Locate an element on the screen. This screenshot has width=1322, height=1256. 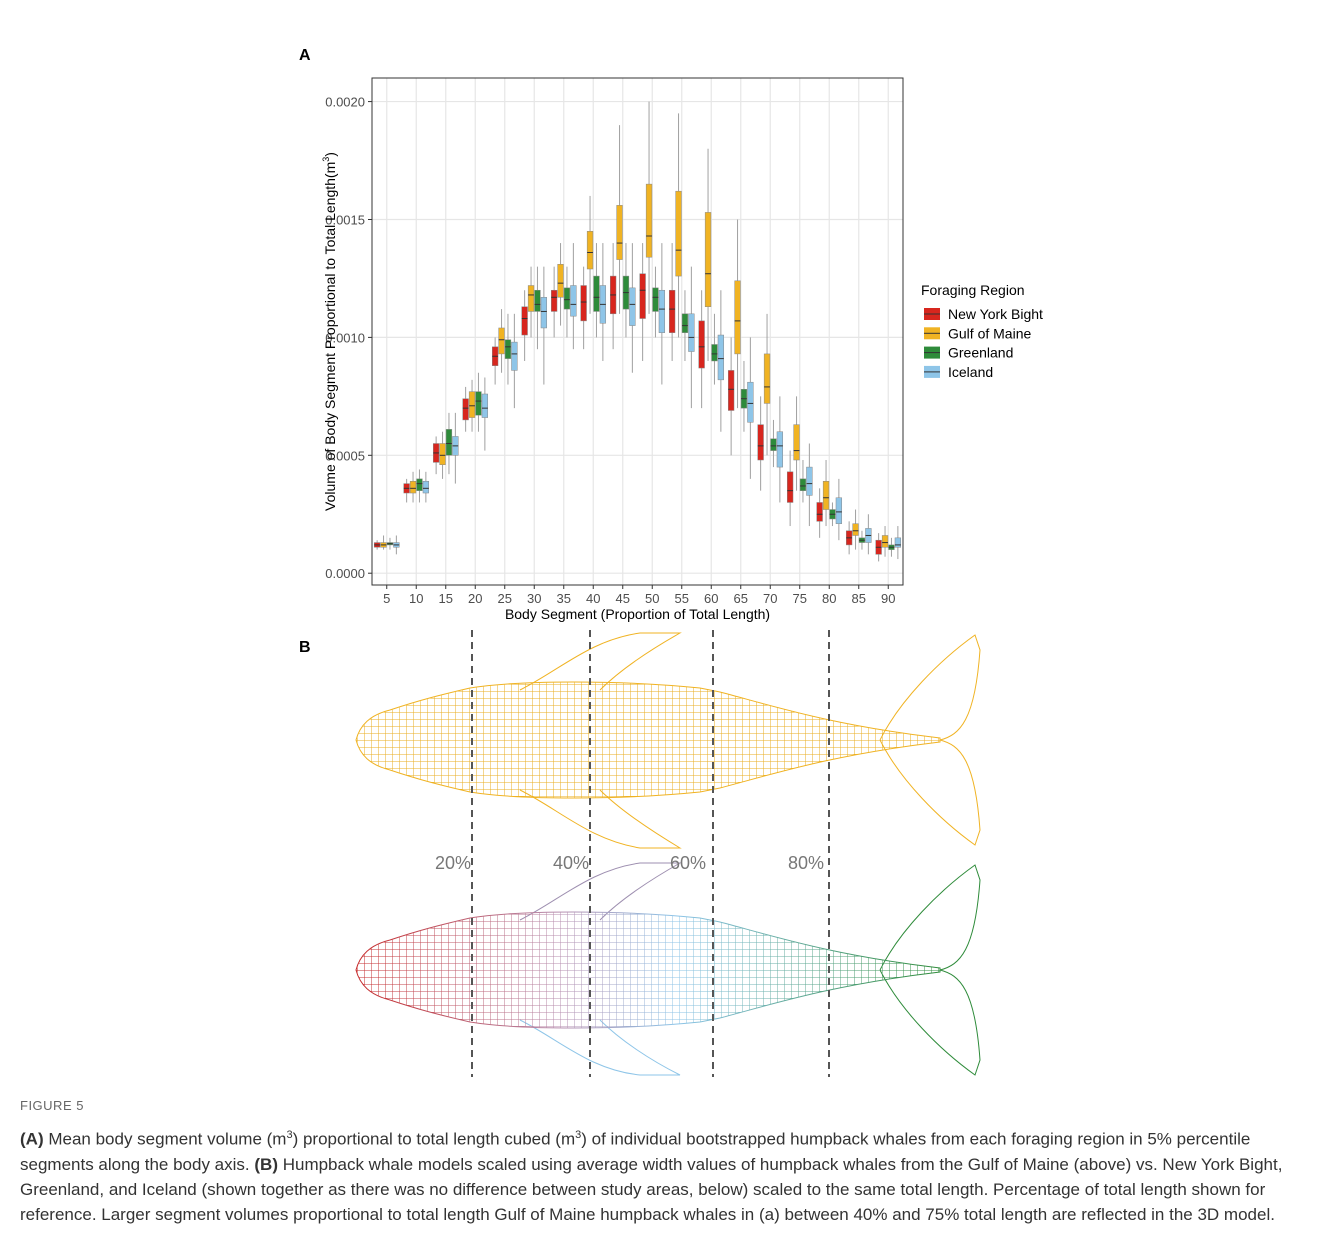
x-tick-label: 25 is located at coordinates (505, 598).